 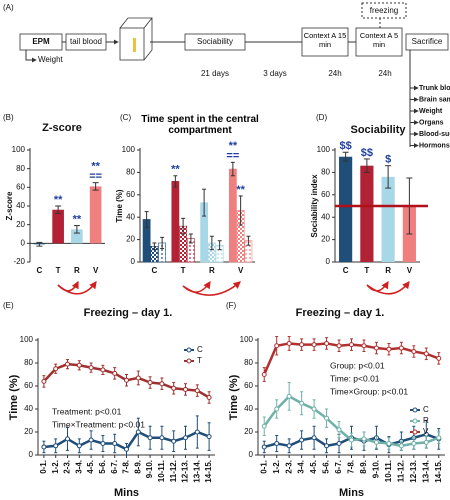 I want to click on outcome-label: Blood-sugar, so click(x=434, y=134).